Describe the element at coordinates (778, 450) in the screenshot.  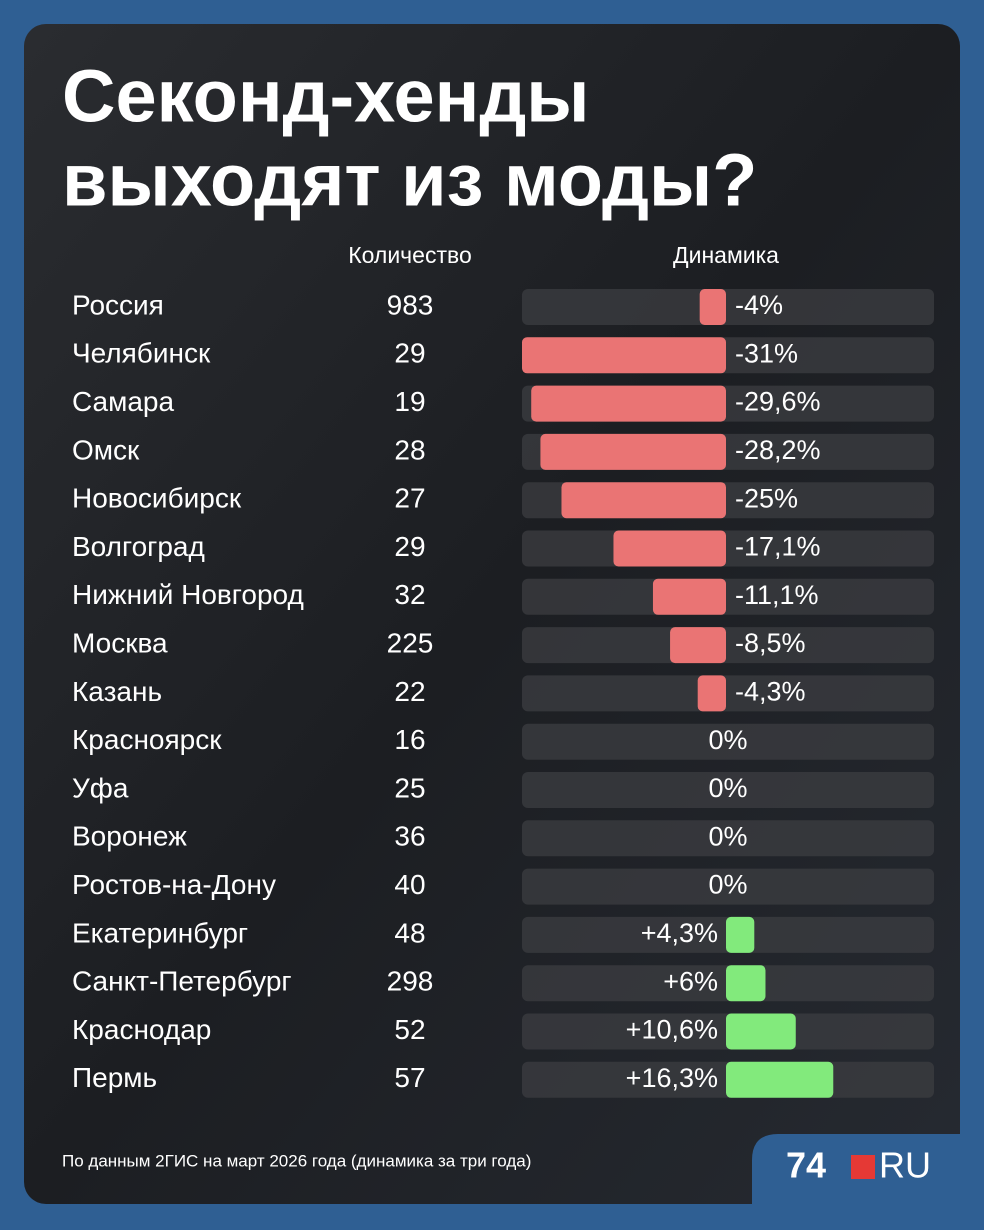
I see `change-label: -28,2%` at that location.